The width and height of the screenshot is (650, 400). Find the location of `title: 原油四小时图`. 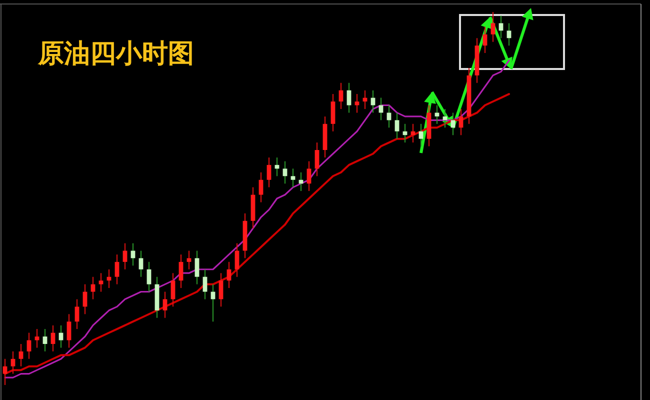

title: 原油四小时图 is located at coordinates (116, 54).